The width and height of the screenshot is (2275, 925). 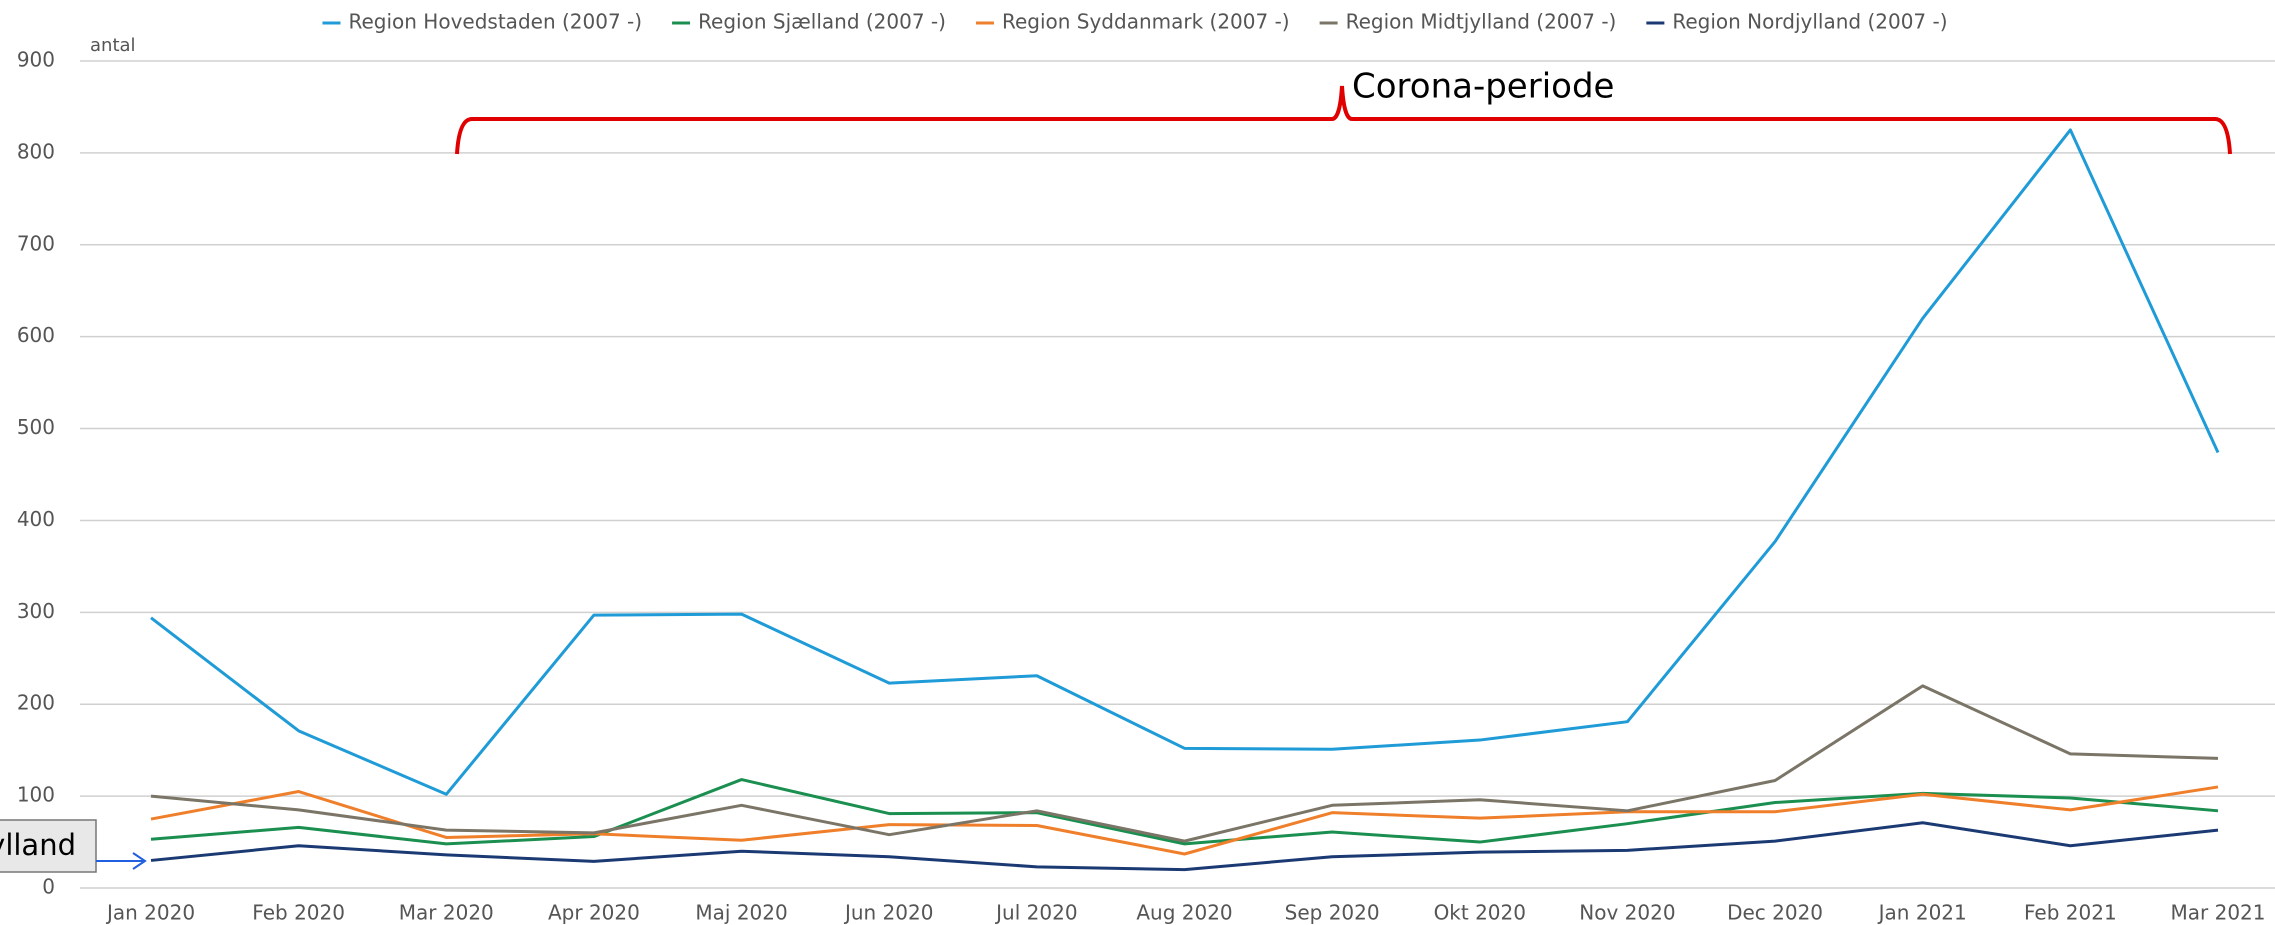 What do you see at coordinates (1343, 120) in the screenshot?
I see `annotation-bracket` at bounding box center [1343, 120].